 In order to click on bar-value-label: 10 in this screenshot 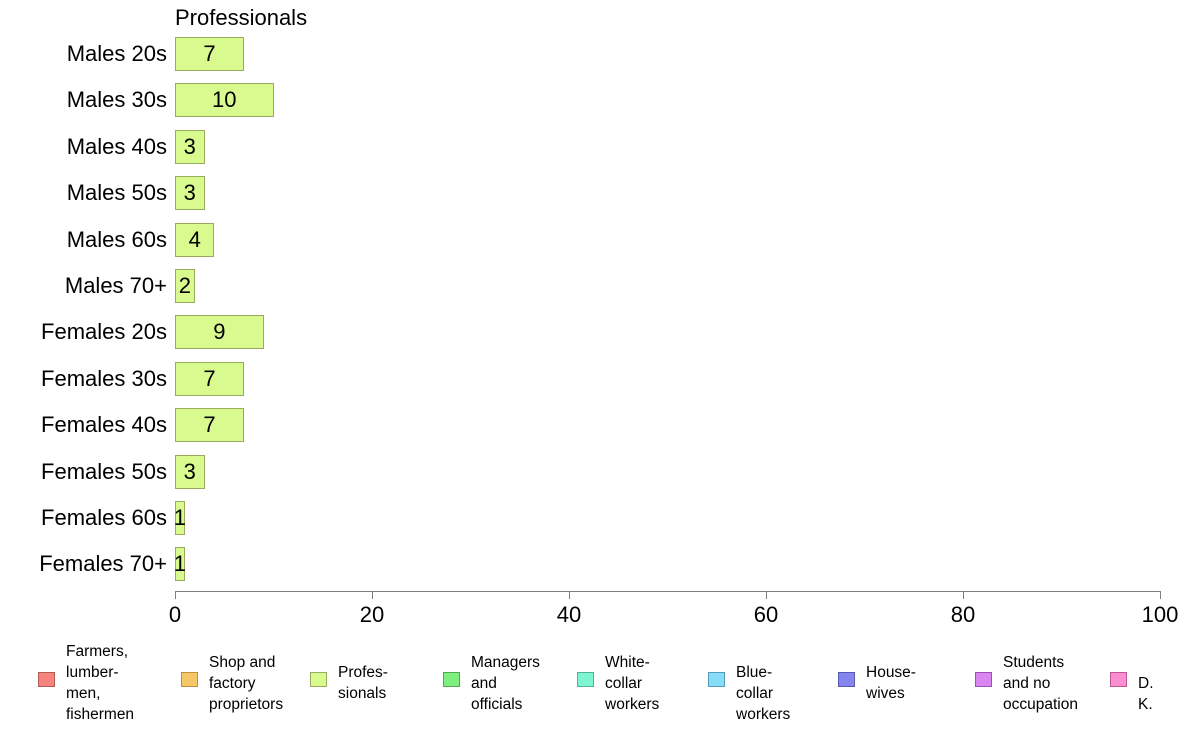, I will do `click(224, 100)`.